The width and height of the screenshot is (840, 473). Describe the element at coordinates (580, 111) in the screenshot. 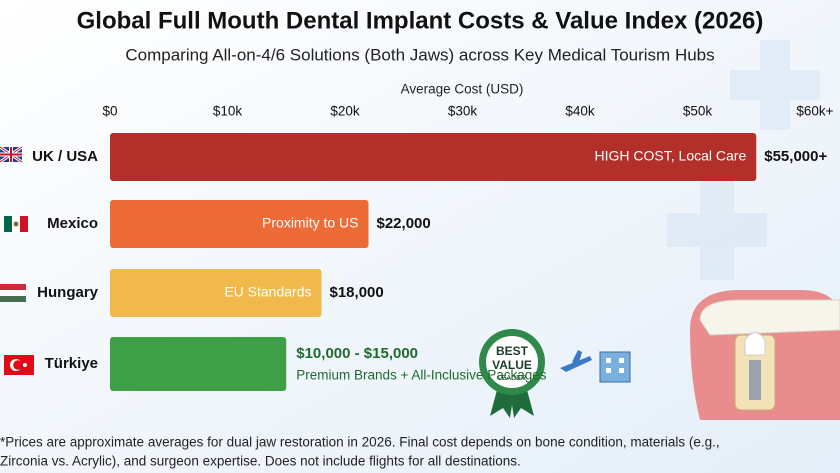

I see `x-tick-label: $40k` at that location.